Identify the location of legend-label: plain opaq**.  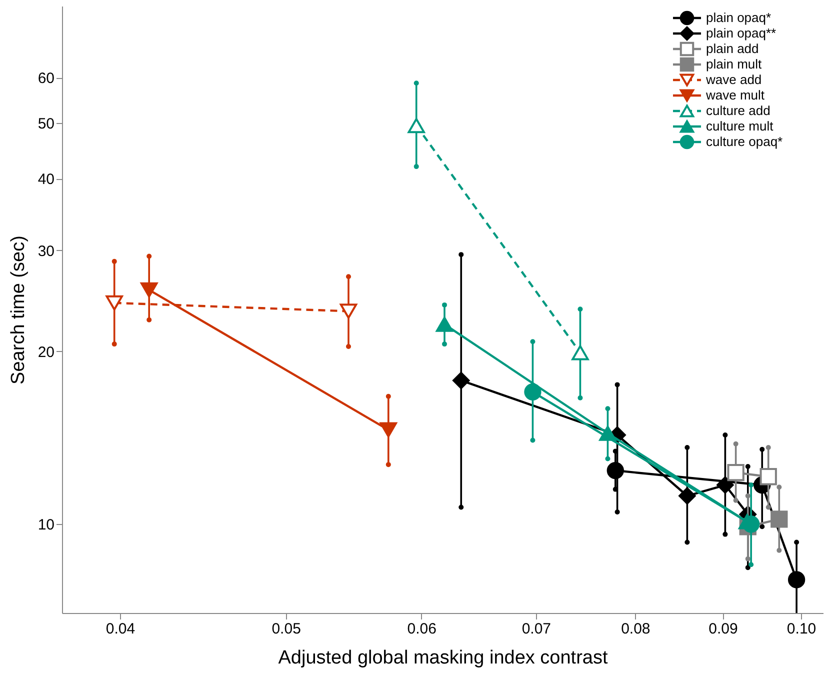
(741, 33).